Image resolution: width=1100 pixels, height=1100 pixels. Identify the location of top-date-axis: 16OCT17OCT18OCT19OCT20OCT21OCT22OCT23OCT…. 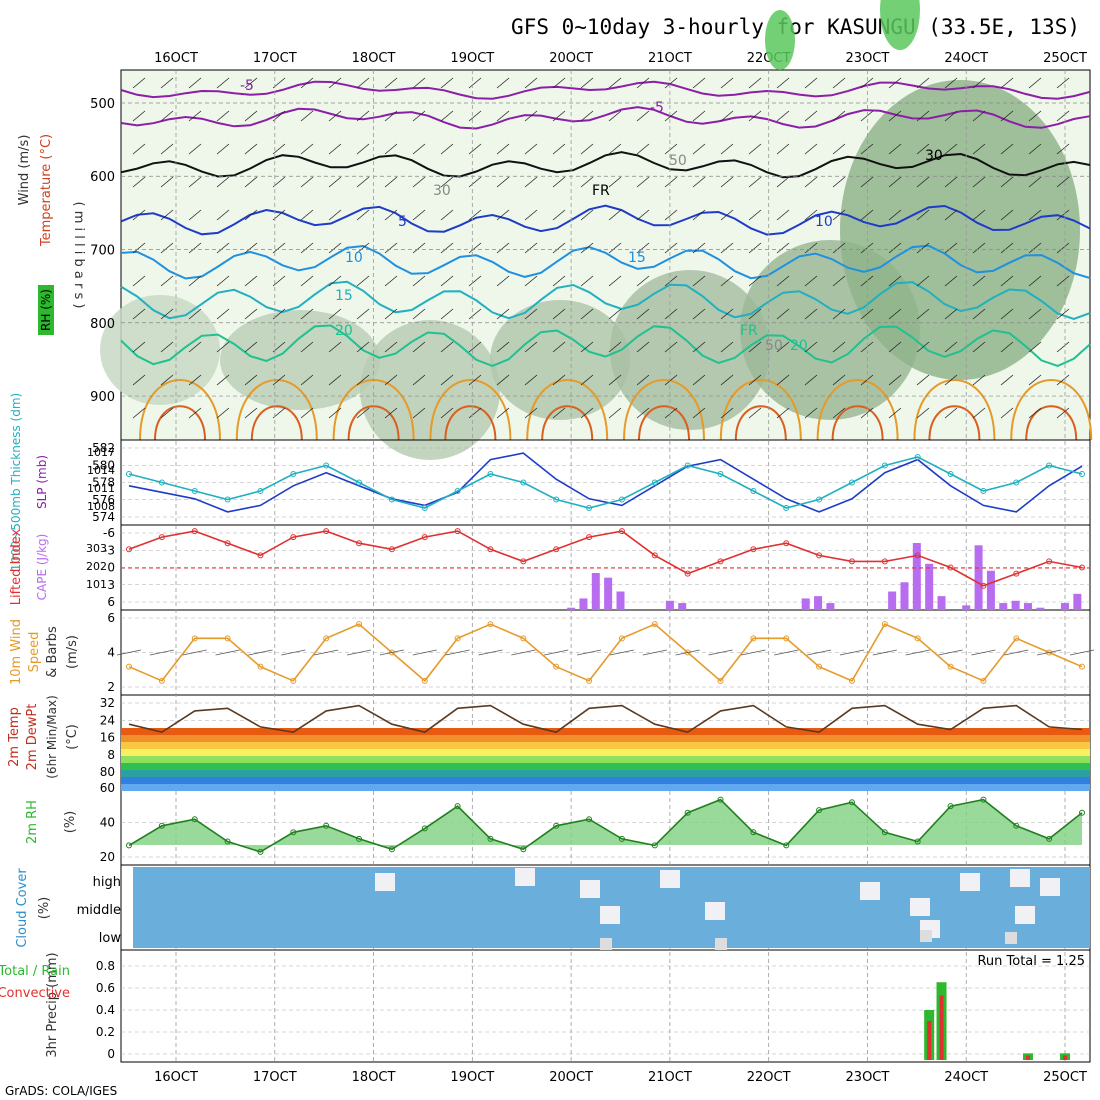
(620, 58).